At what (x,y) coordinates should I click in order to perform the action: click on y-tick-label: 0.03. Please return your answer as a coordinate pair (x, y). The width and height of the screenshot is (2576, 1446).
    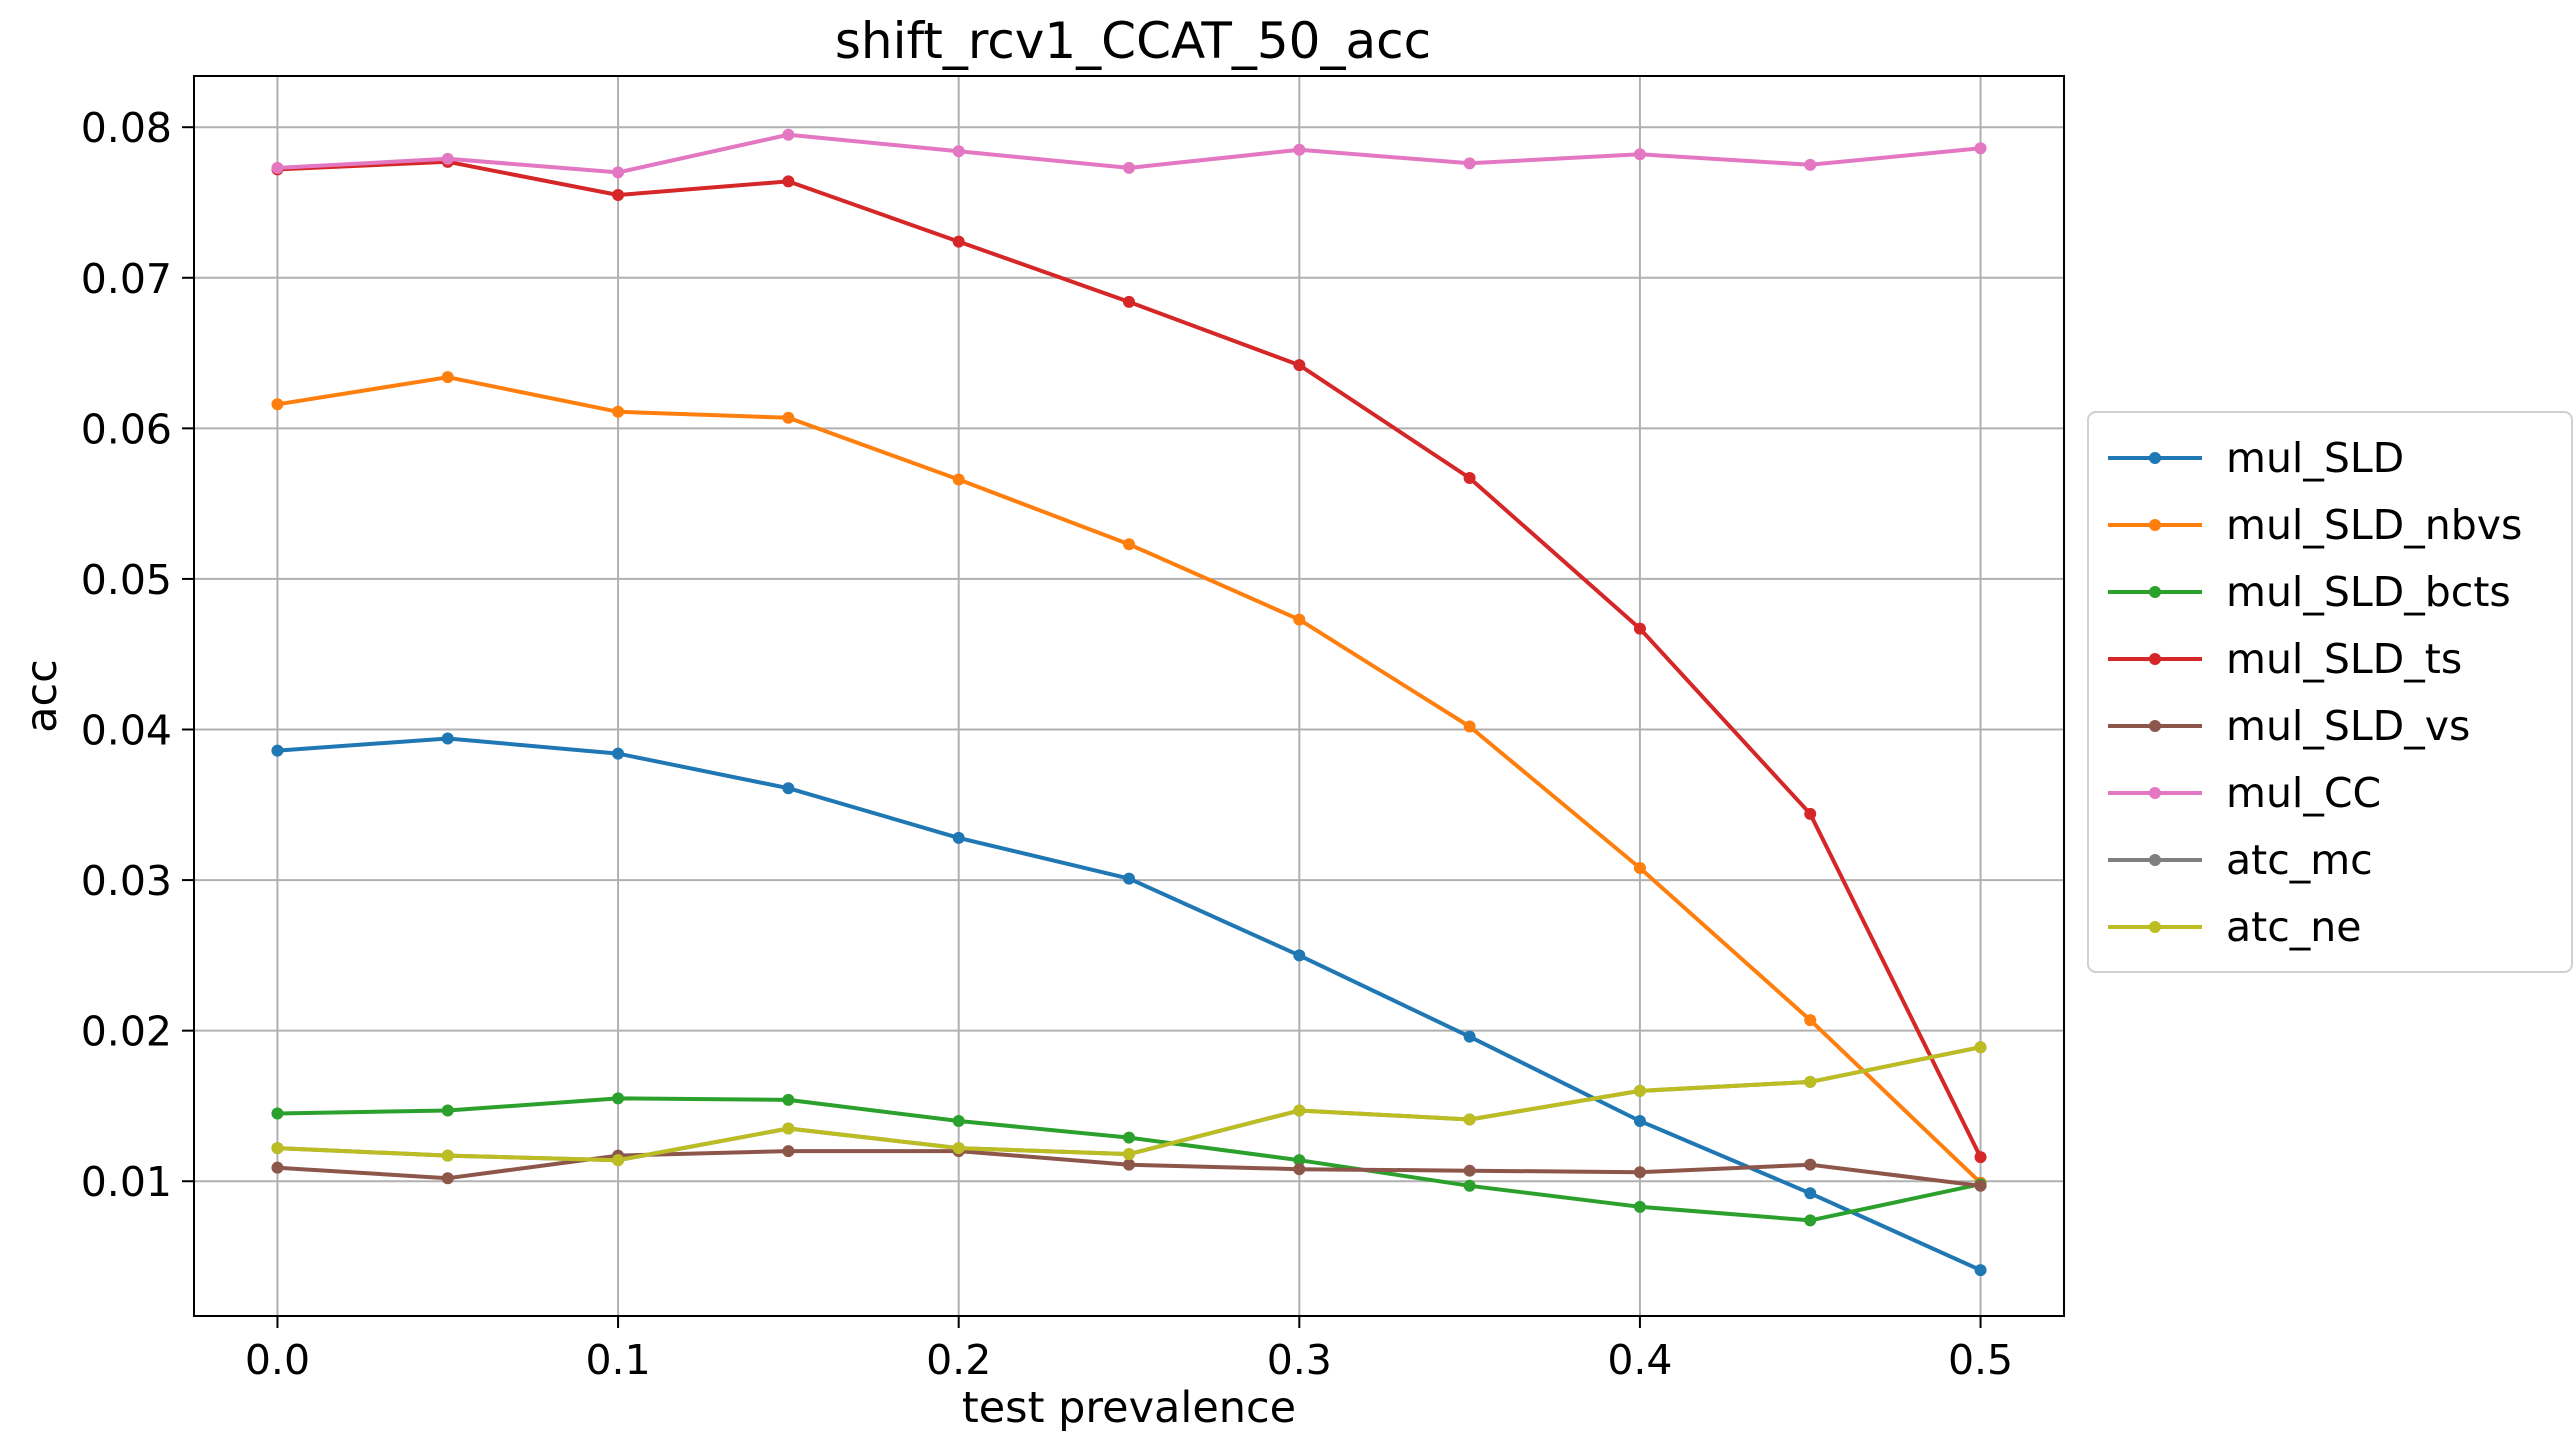
    Looking at the image, I should click on (126, 881).